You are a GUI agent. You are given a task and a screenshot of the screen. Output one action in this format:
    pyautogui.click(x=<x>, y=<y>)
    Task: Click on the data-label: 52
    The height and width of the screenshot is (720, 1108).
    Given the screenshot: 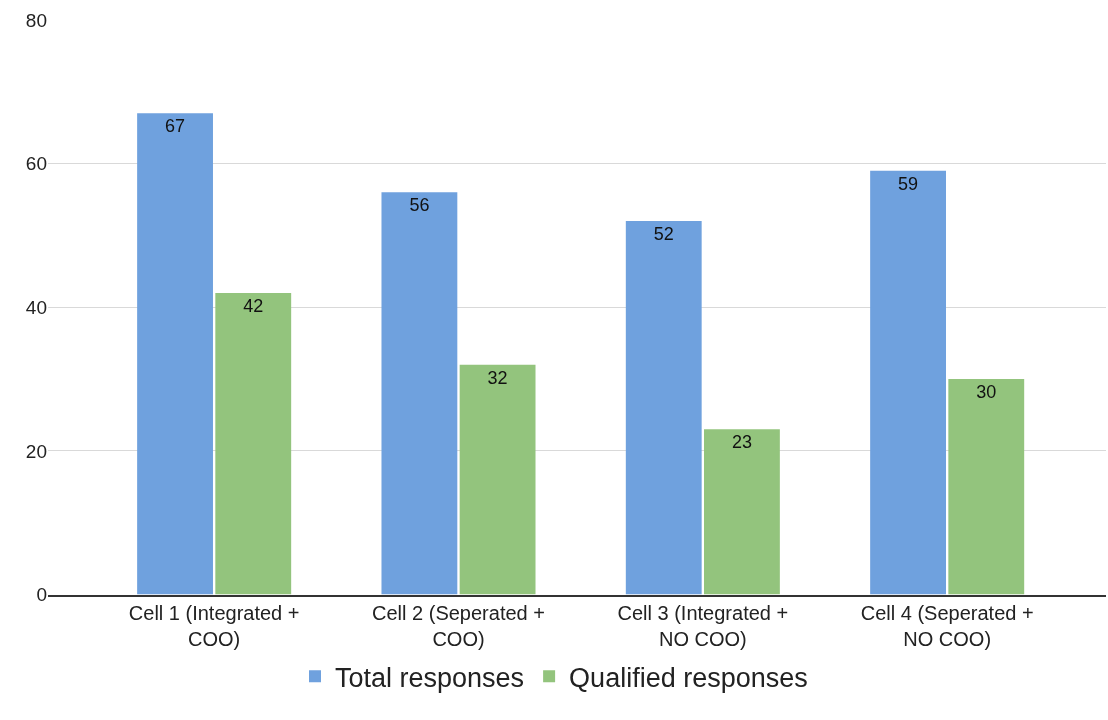 What is the action you would take?
    pyautogui.click(x=663, y=234)
    